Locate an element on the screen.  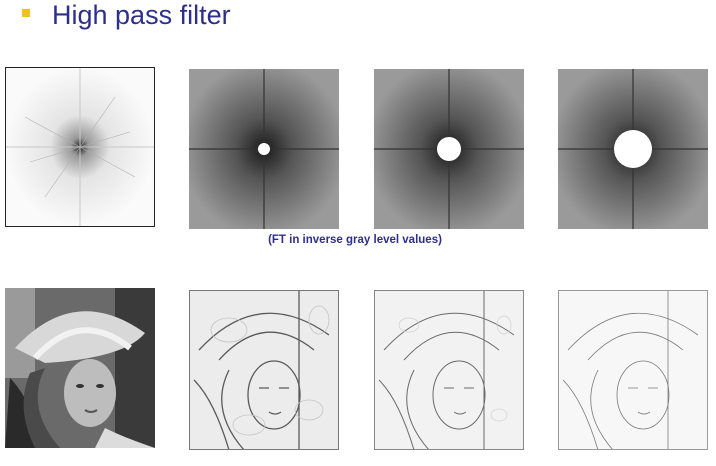
filtered-image-small-cutoff is located at coordinates (264, 370).